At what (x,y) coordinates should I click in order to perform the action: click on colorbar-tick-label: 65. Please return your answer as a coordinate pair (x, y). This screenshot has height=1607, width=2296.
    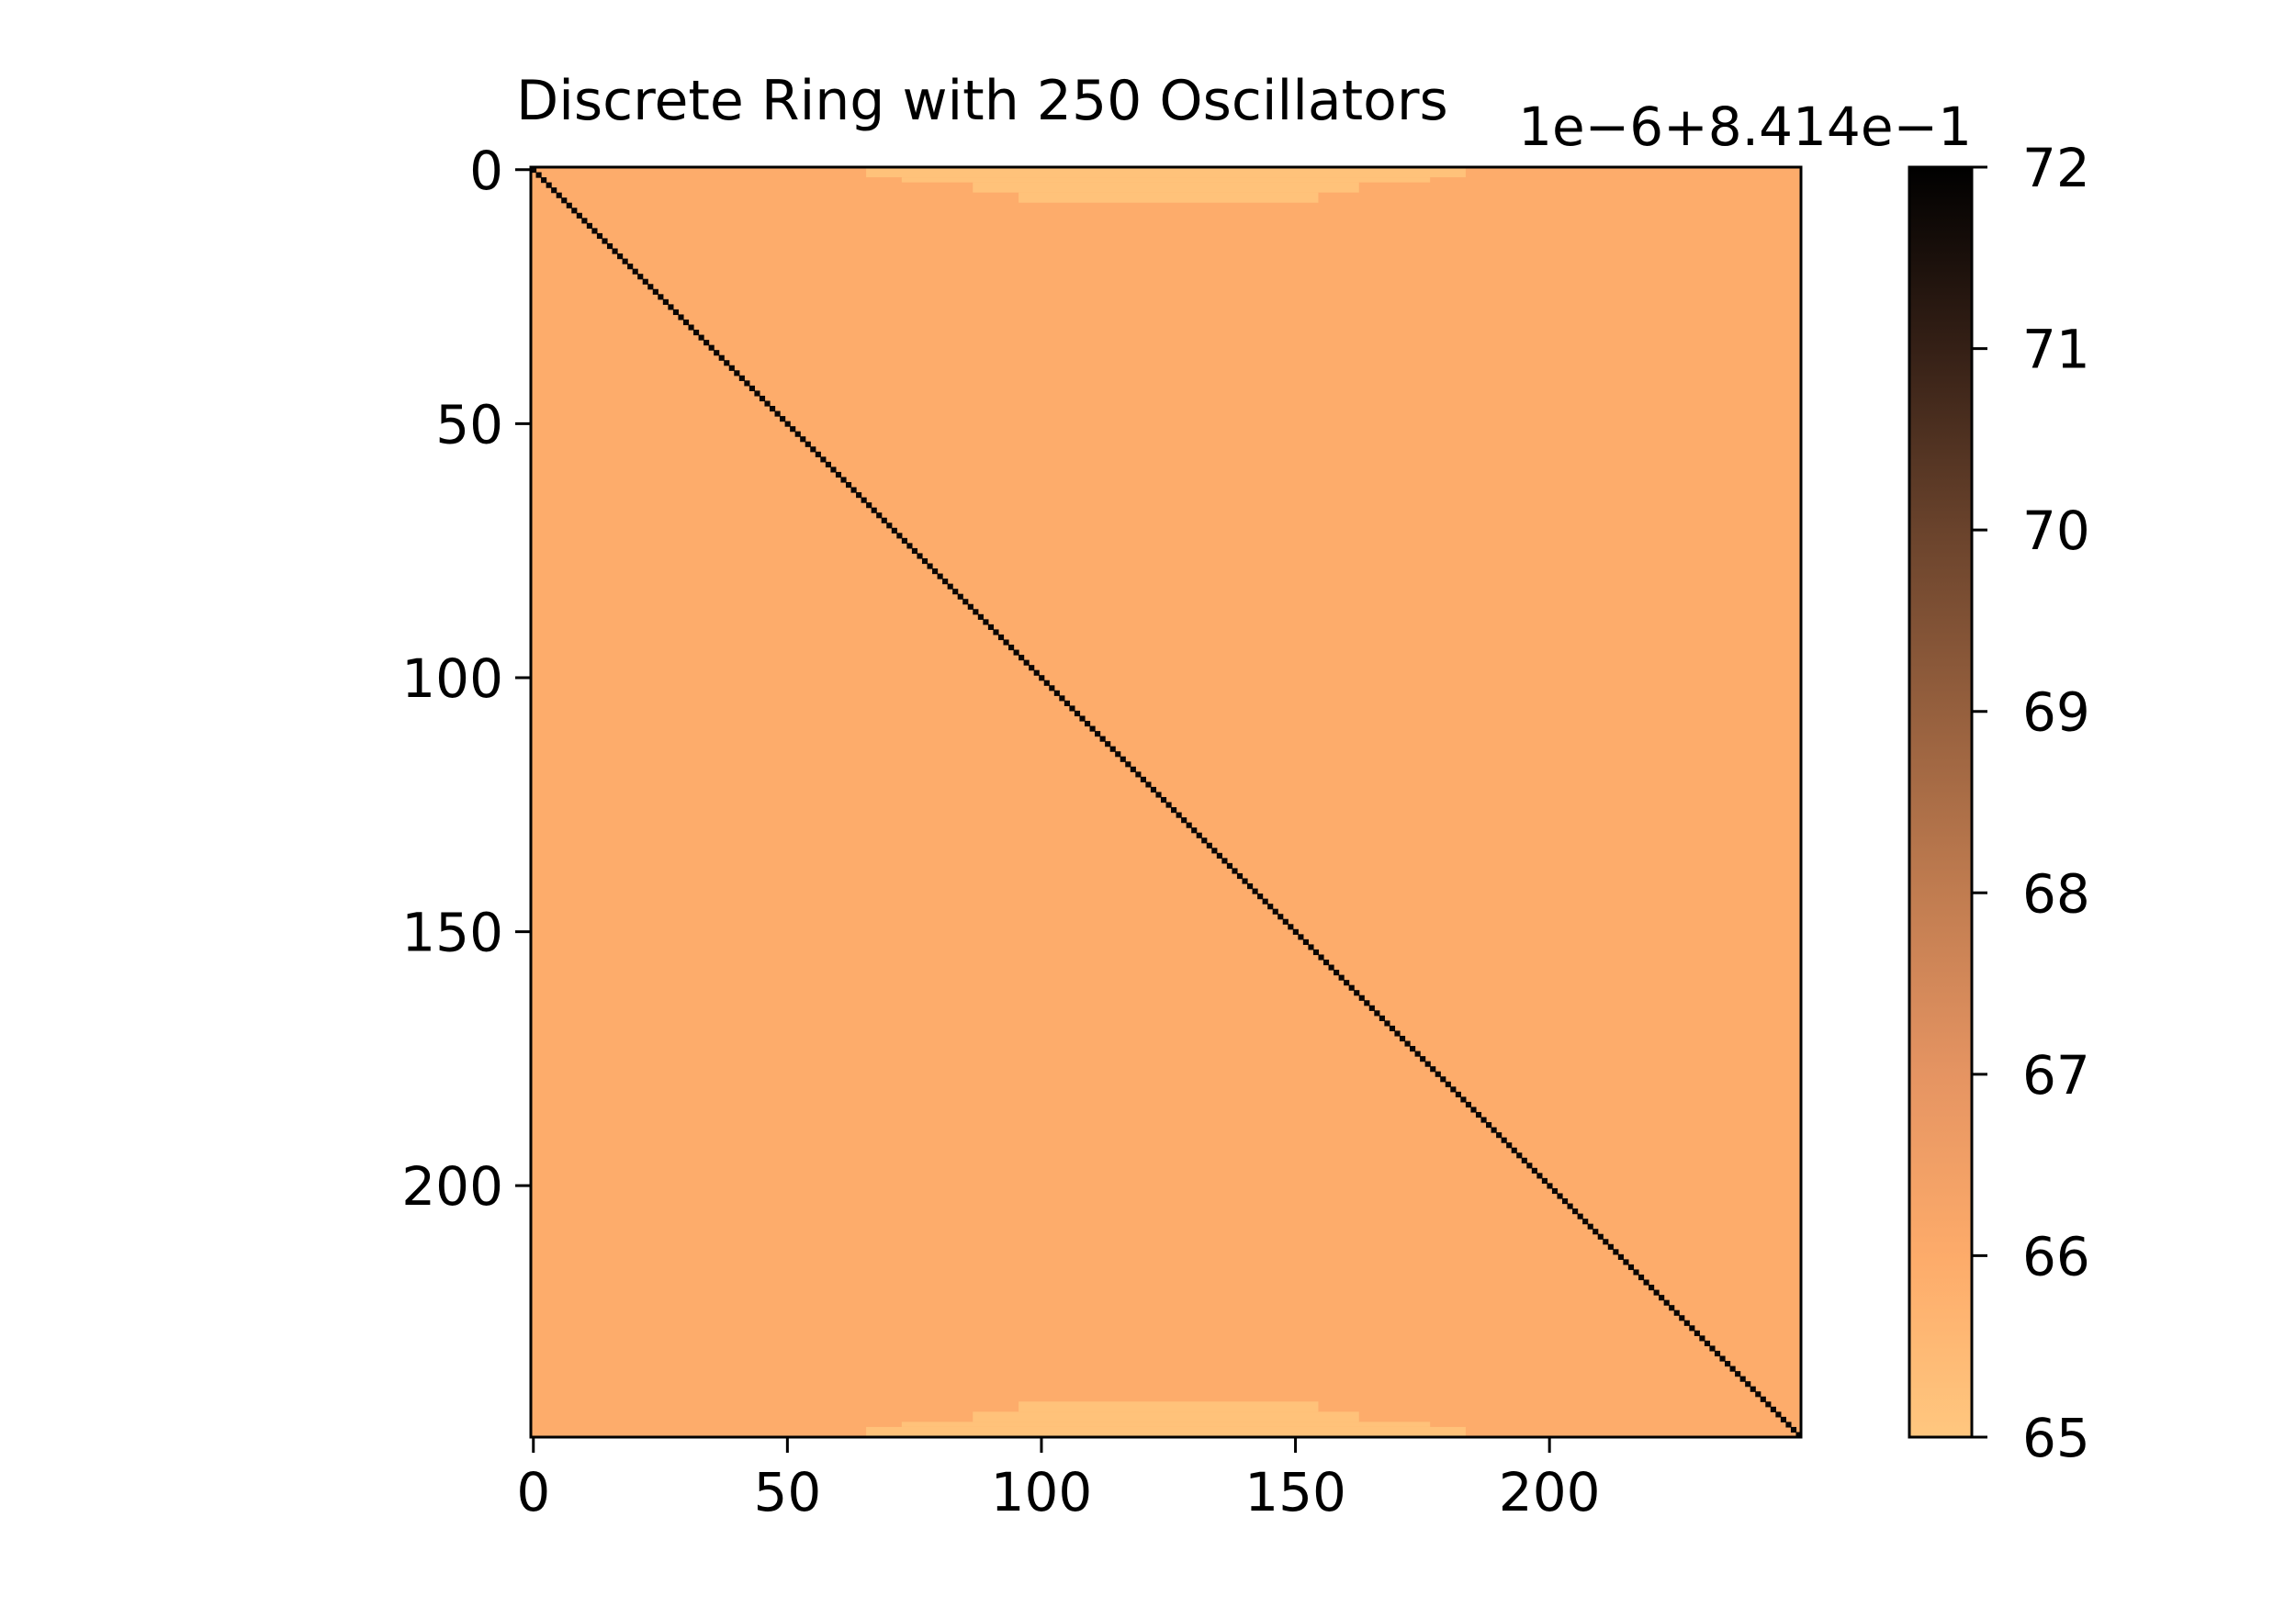
    Looking at the image, I should click on (2056, 1438).